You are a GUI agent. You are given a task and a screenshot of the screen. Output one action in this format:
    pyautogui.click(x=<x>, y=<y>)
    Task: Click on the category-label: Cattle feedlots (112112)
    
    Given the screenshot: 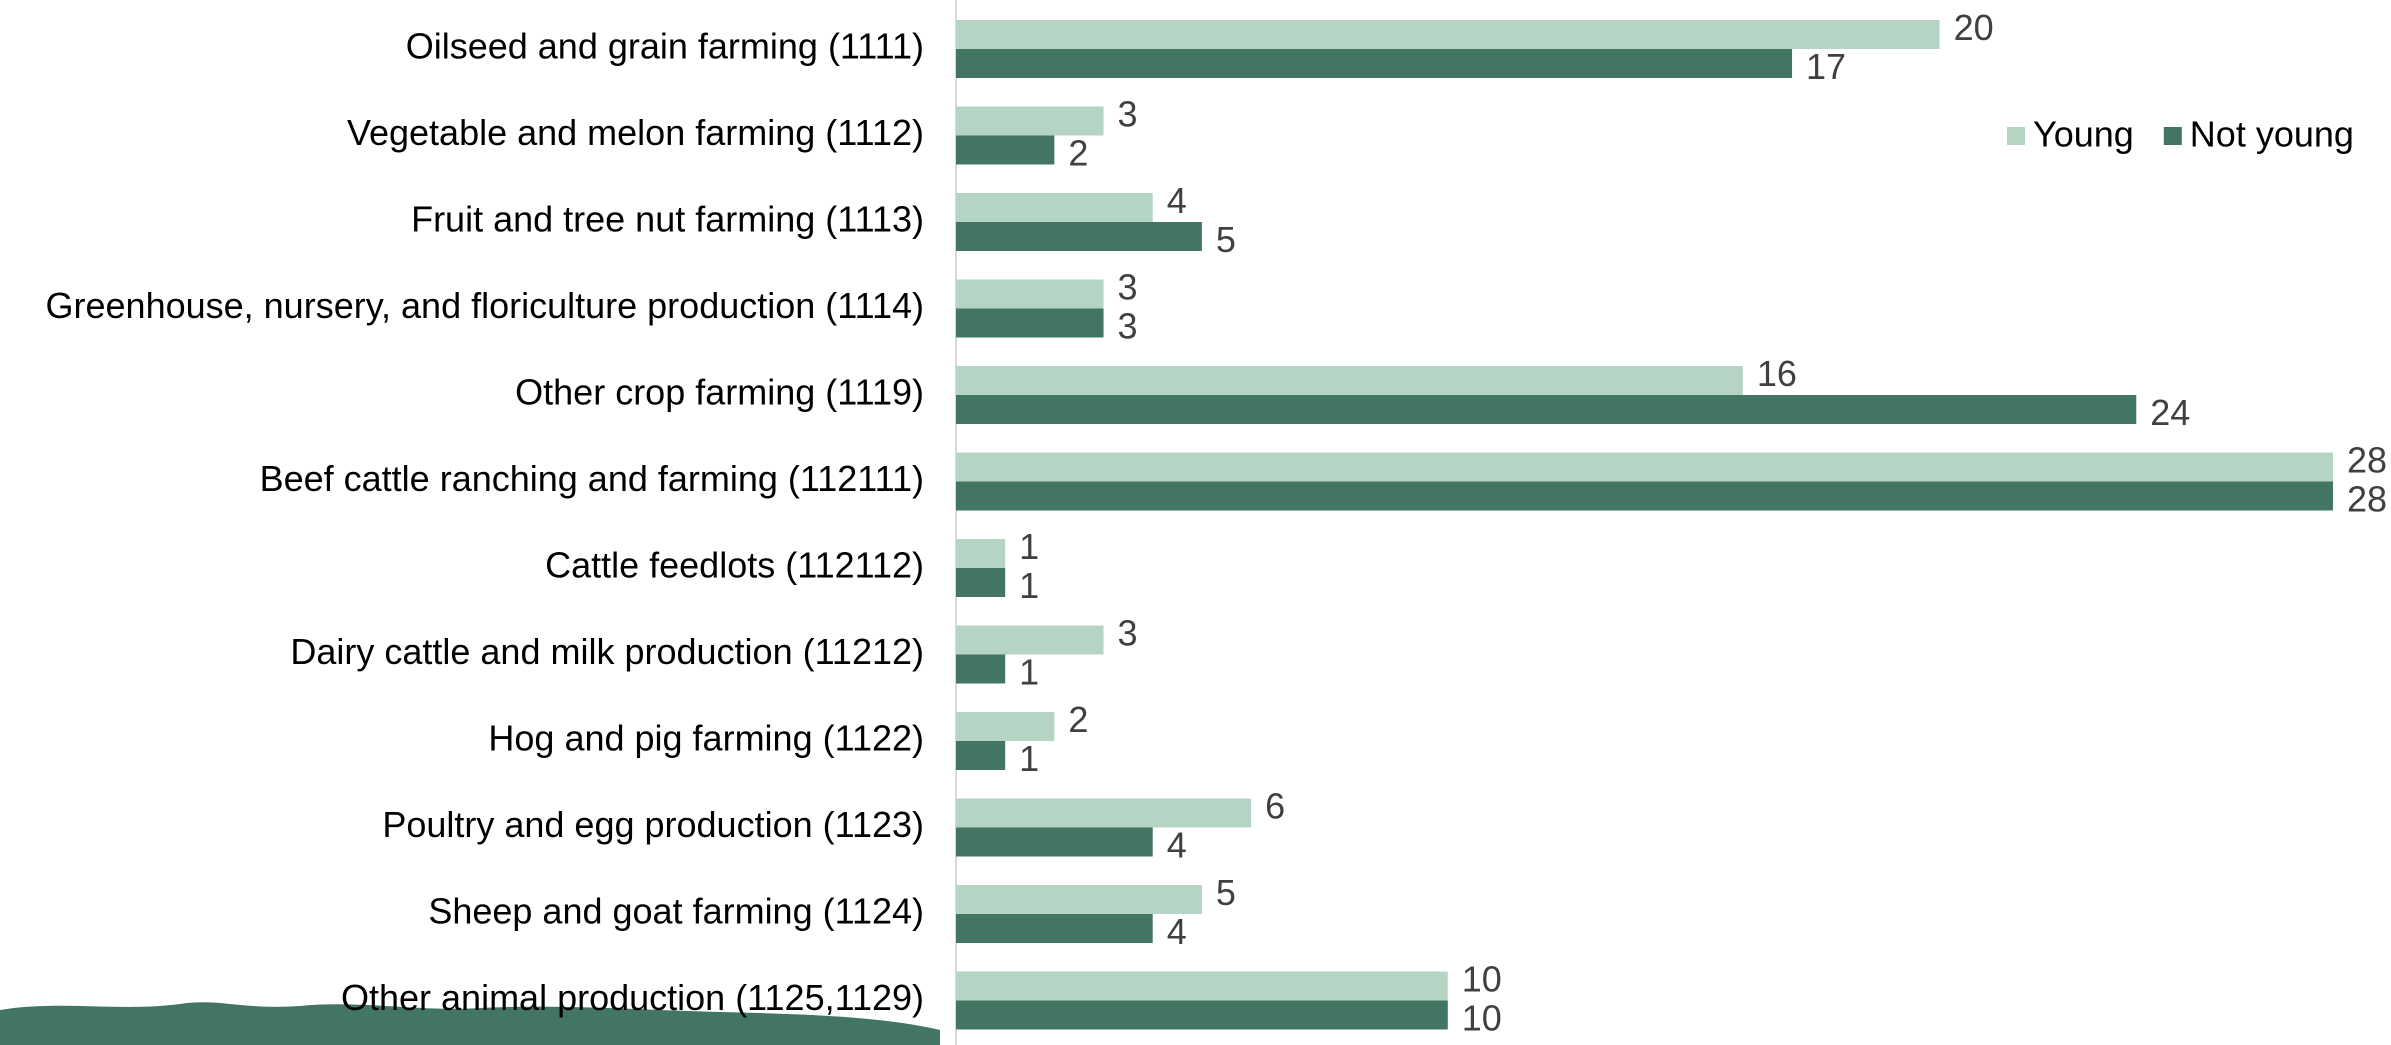 What is the action you would take?
    pyautogui.click(x=734, y=565)
    